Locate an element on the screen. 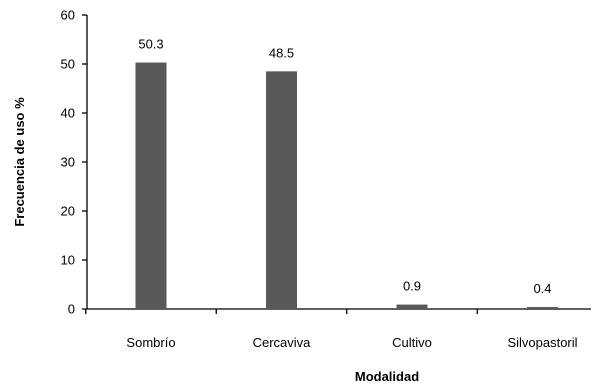 Image resolution: width=593 pixels, height=392 pixels. y-axis-title: Frecuencia de uso % is located at coordinates (19, 162).